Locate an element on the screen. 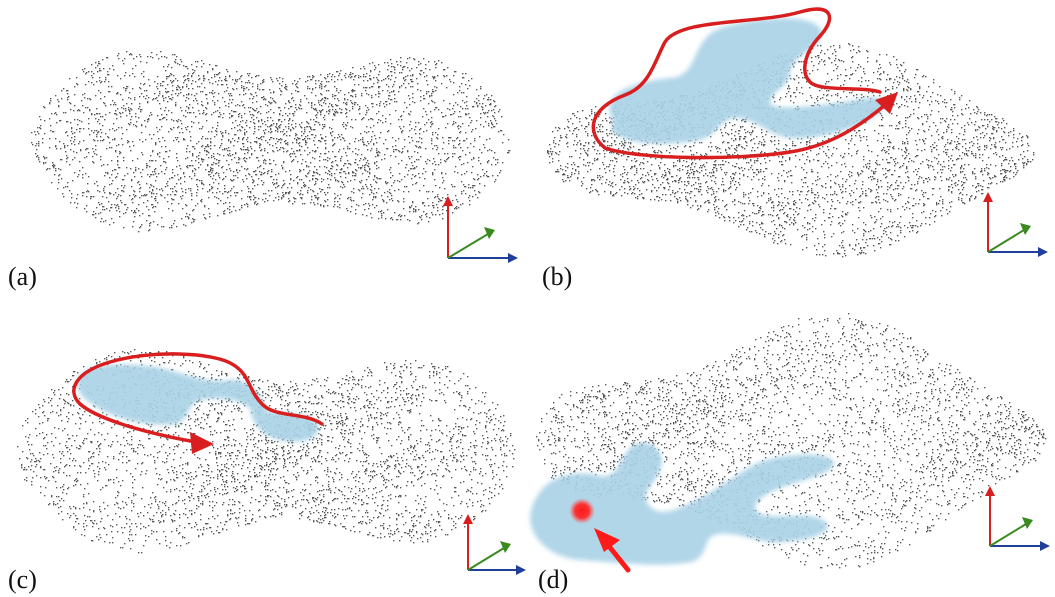  panel-label-d: (d) is located at coordinates (553, 579).